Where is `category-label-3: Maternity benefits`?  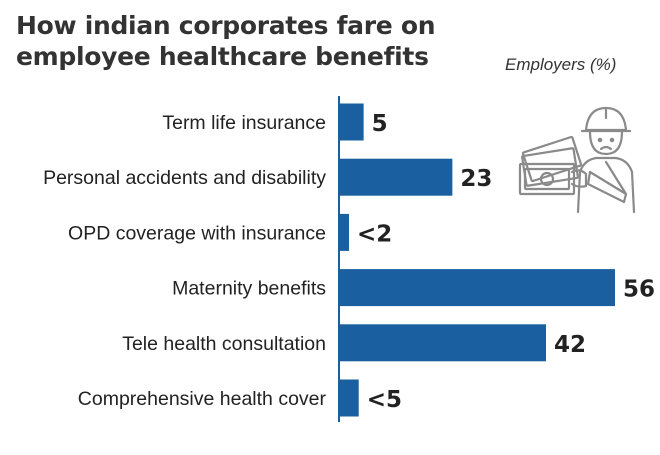 category-label-3: Maternity benefits is located at coordinates (249, 289).